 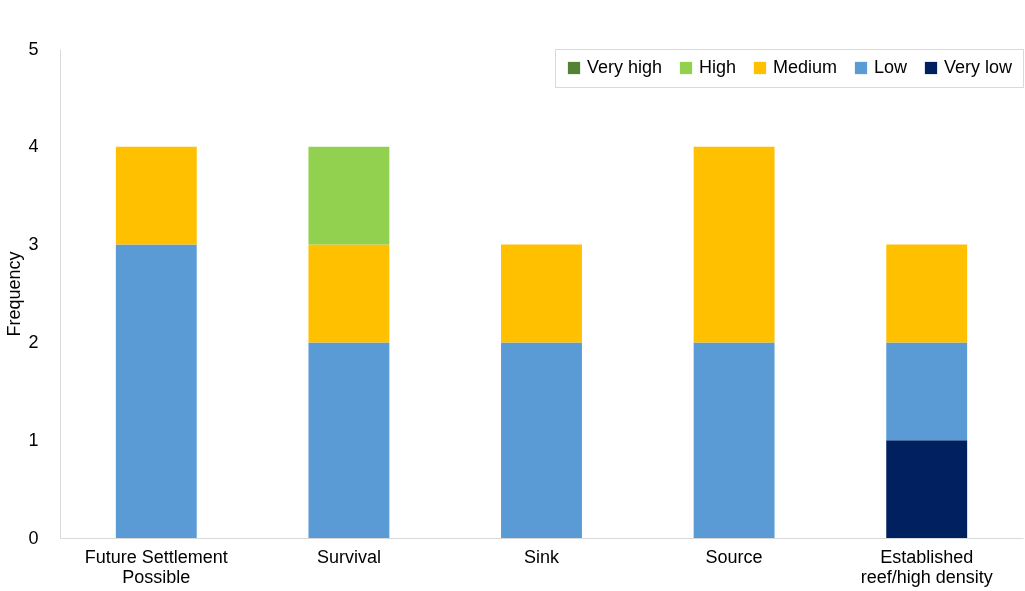 I want to click on legend-label: Very high, so click(x=625, y=67).